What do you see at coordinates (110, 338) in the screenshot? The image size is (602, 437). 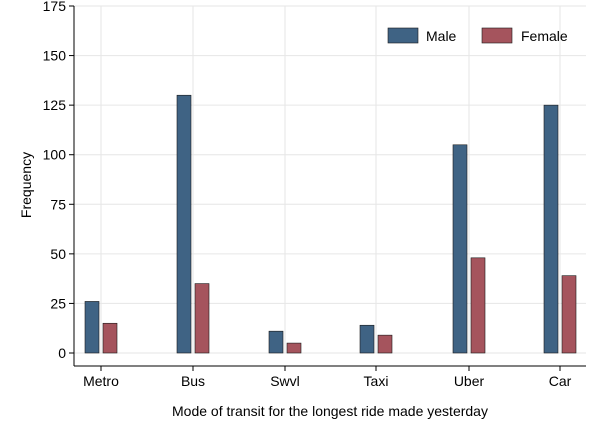 I see `bar-female-metro` at bounding box center [110, 338].